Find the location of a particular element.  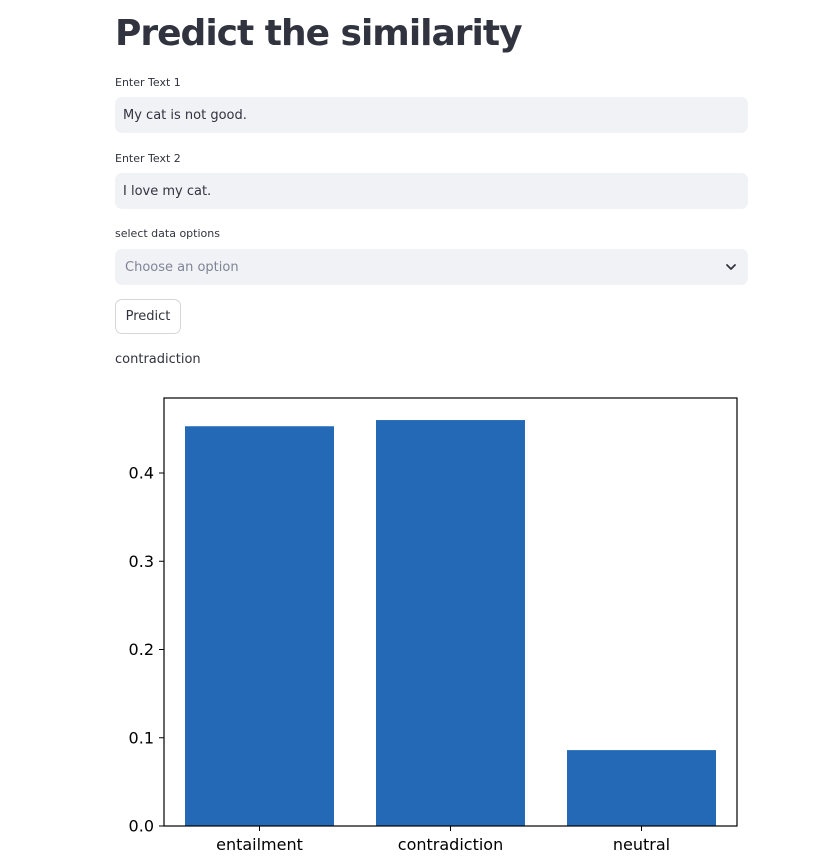

predict-button: Predict is located at coordinates (148, 316).